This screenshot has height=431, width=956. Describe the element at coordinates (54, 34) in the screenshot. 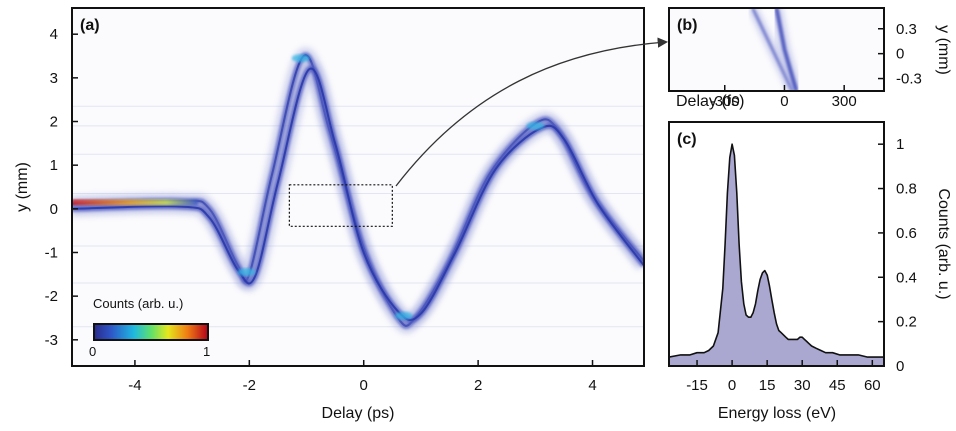

I see `panel-a-y-tick-label: 4` at that location.